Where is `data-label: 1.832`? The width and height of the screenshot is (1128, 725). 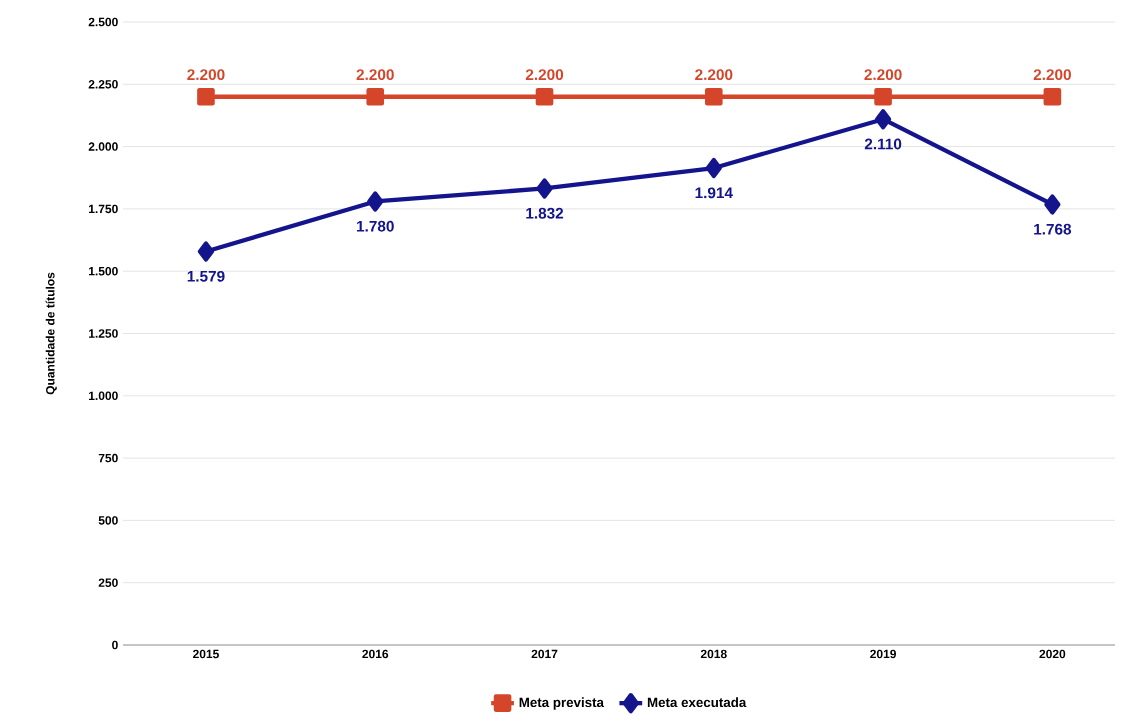
data-label: 1.832 is located at coordinates (545, 213).